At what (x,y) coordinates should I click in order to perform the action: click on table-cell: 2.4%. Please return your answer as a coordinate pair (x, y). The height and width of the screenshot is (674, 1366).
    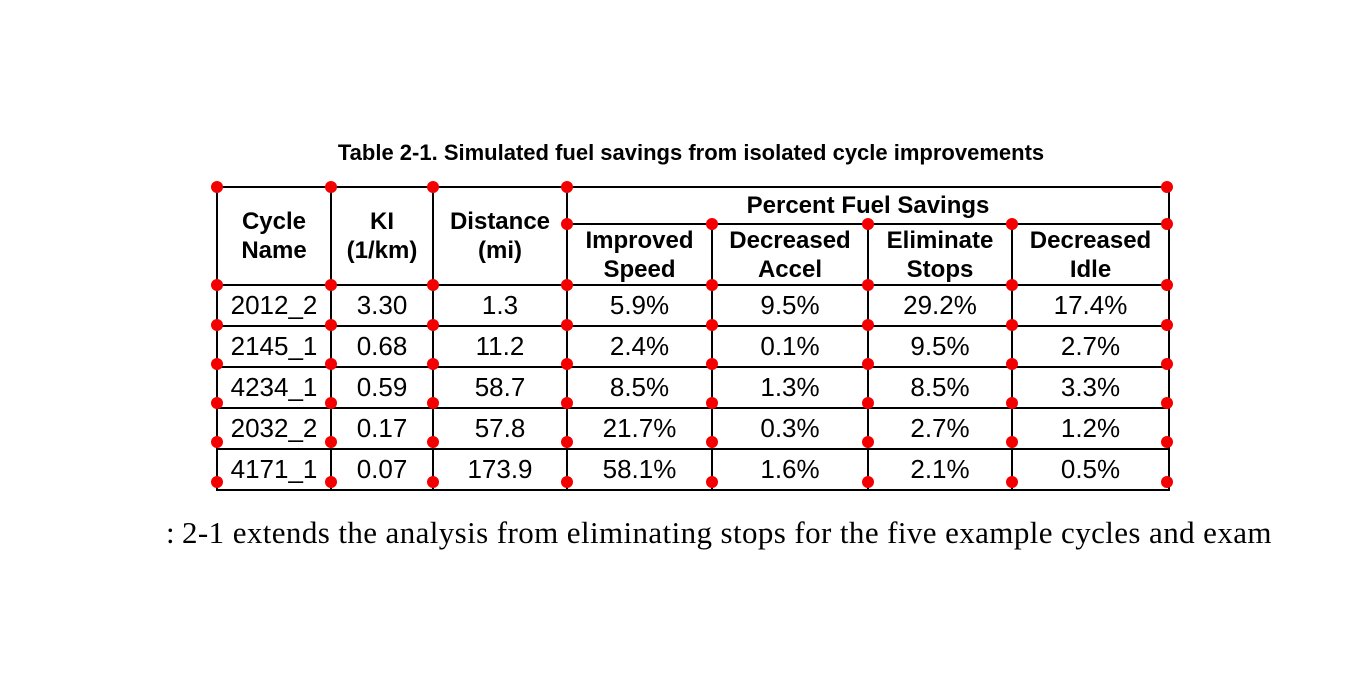
    Looking at the image, I should click on (639, 346).